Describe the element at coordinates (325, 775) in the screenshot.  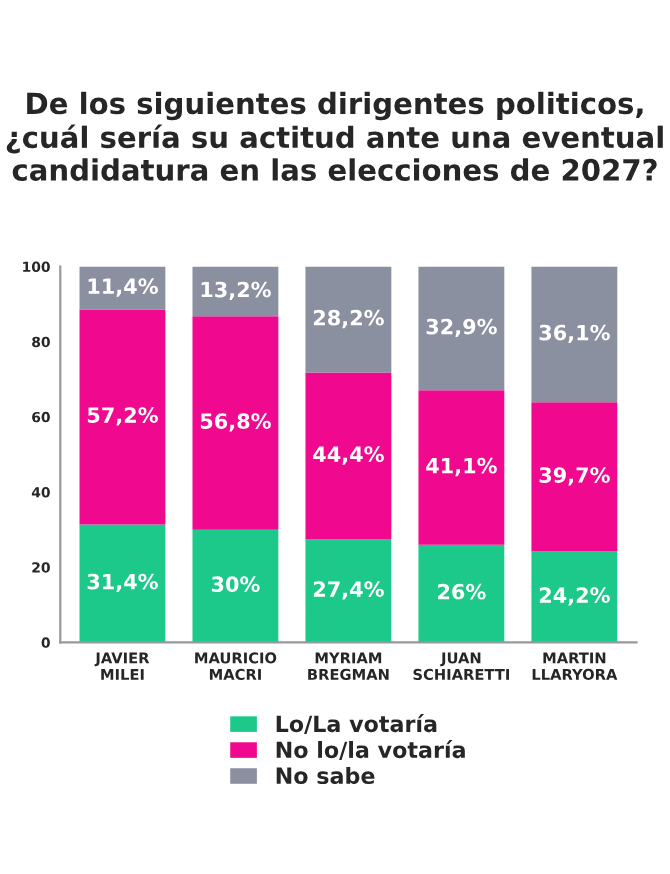
I see `legend-label: No sabe` at that location.